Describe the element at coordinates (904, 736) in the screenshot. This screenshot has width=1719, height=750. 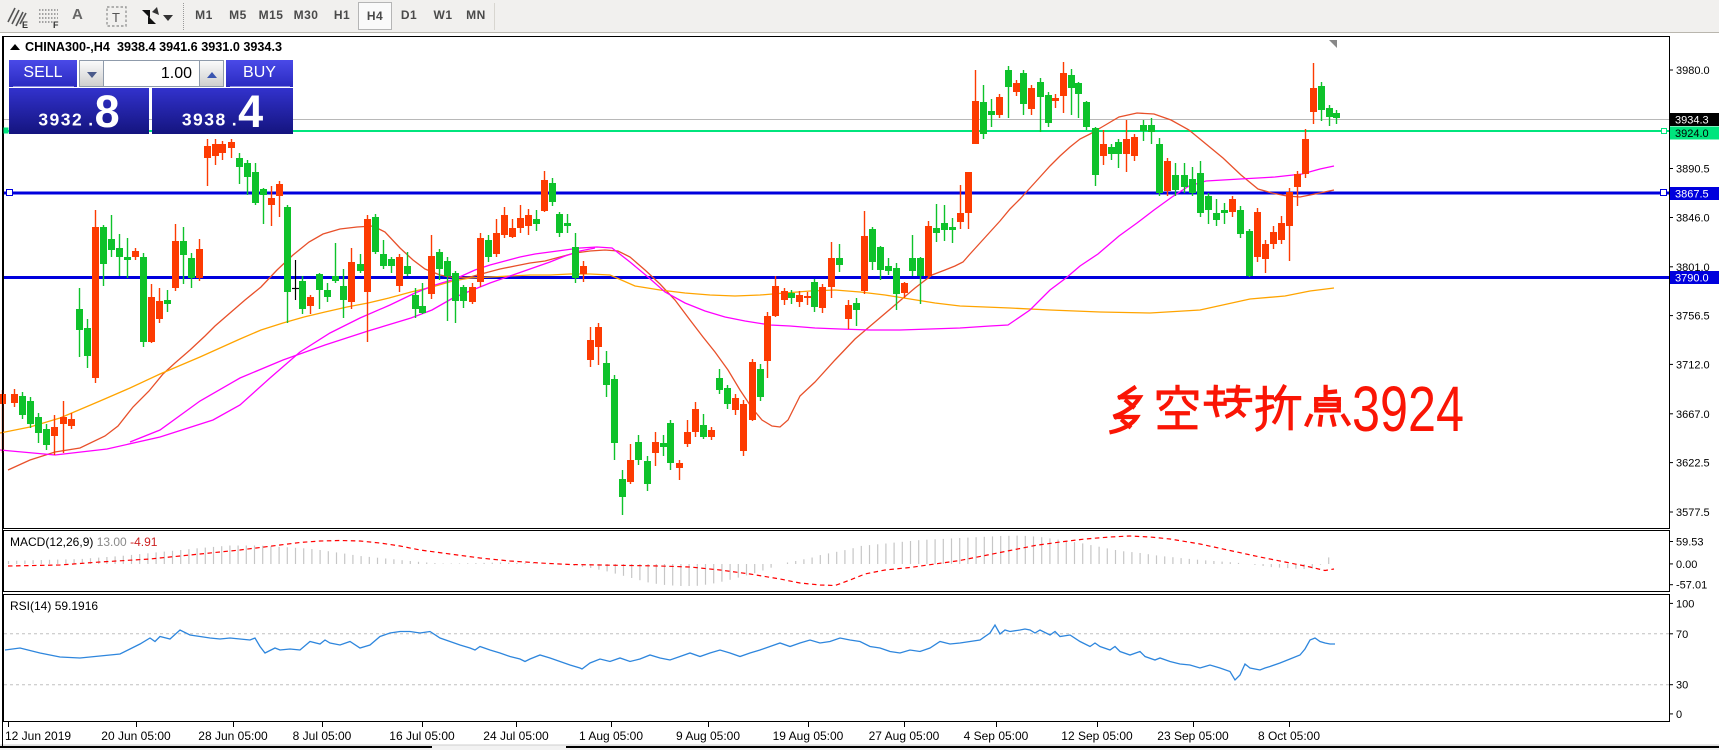
I see `svg-text: 27 Aug 05:00` at that location.